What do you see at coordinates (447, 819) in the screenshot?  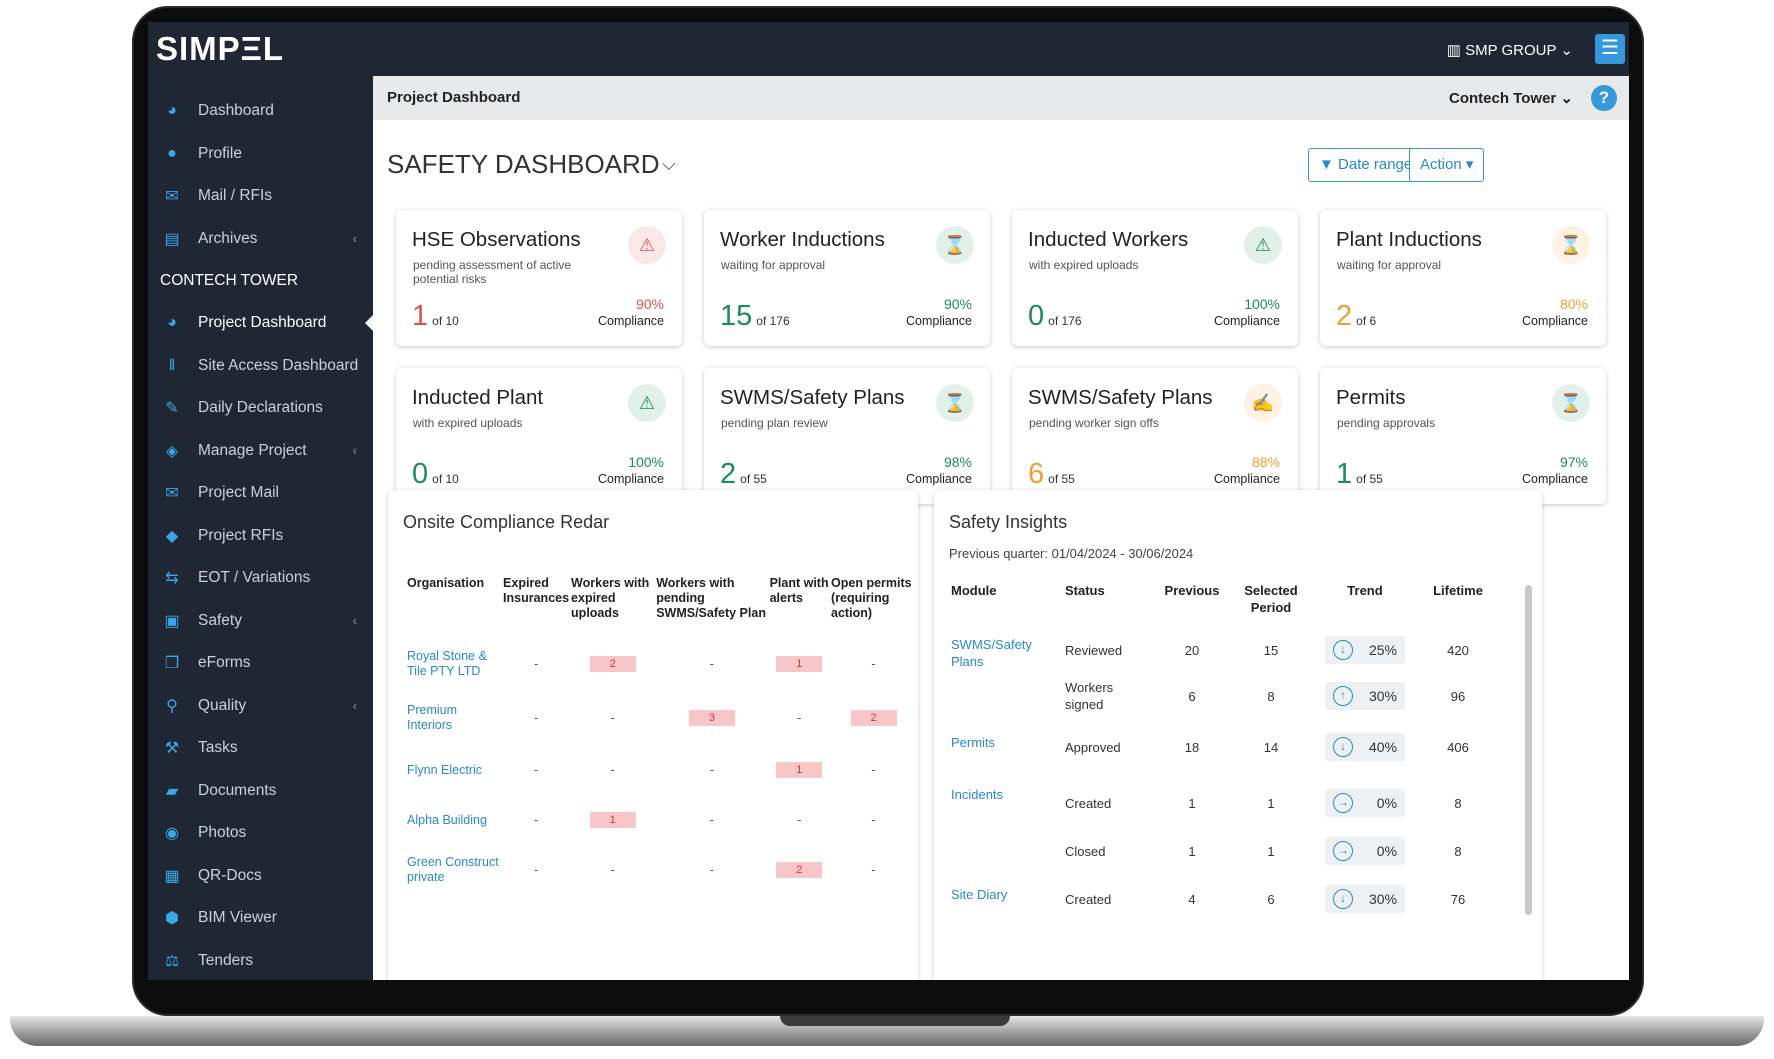 I see `org-link: Alpha Building` at bounding box center [447, 819].